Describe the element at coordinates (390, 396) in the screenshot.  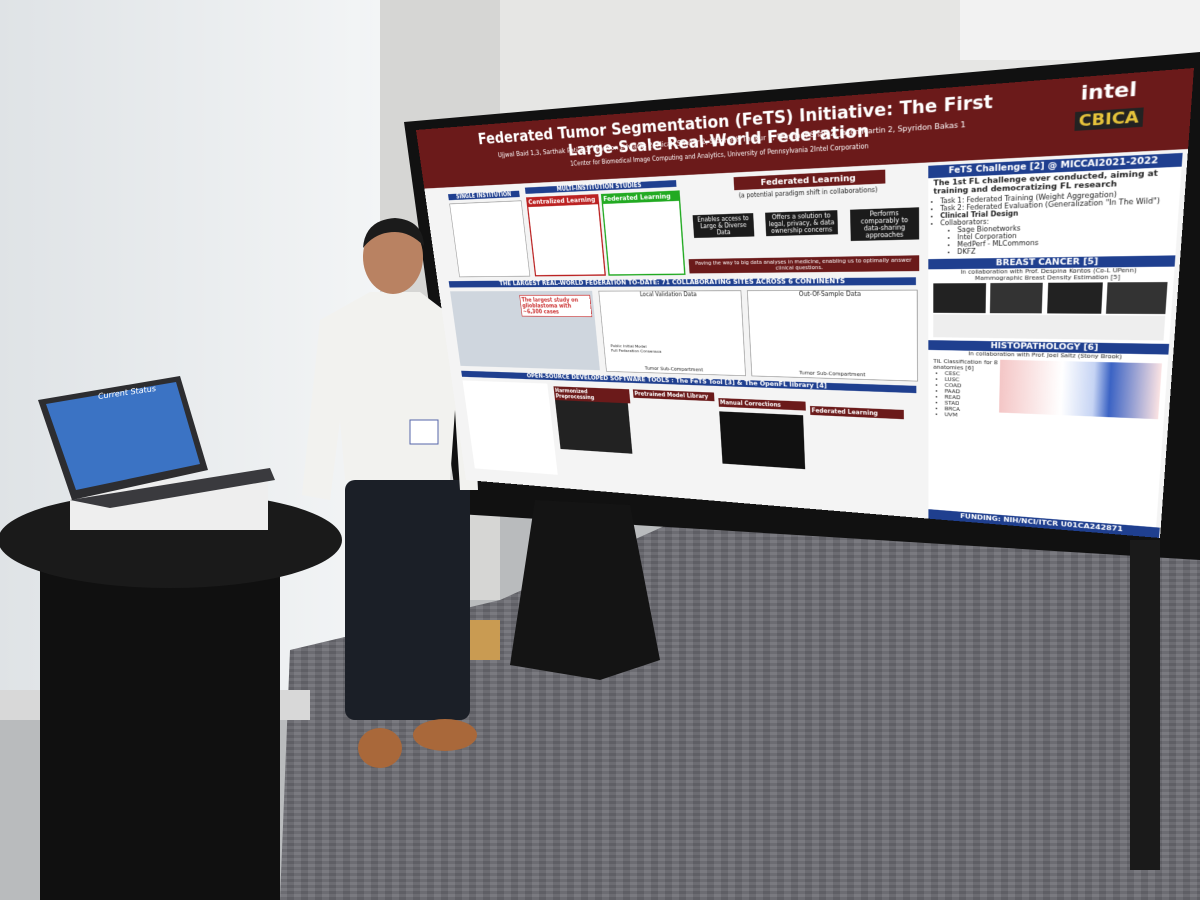
I see `person-shirt` at that location.